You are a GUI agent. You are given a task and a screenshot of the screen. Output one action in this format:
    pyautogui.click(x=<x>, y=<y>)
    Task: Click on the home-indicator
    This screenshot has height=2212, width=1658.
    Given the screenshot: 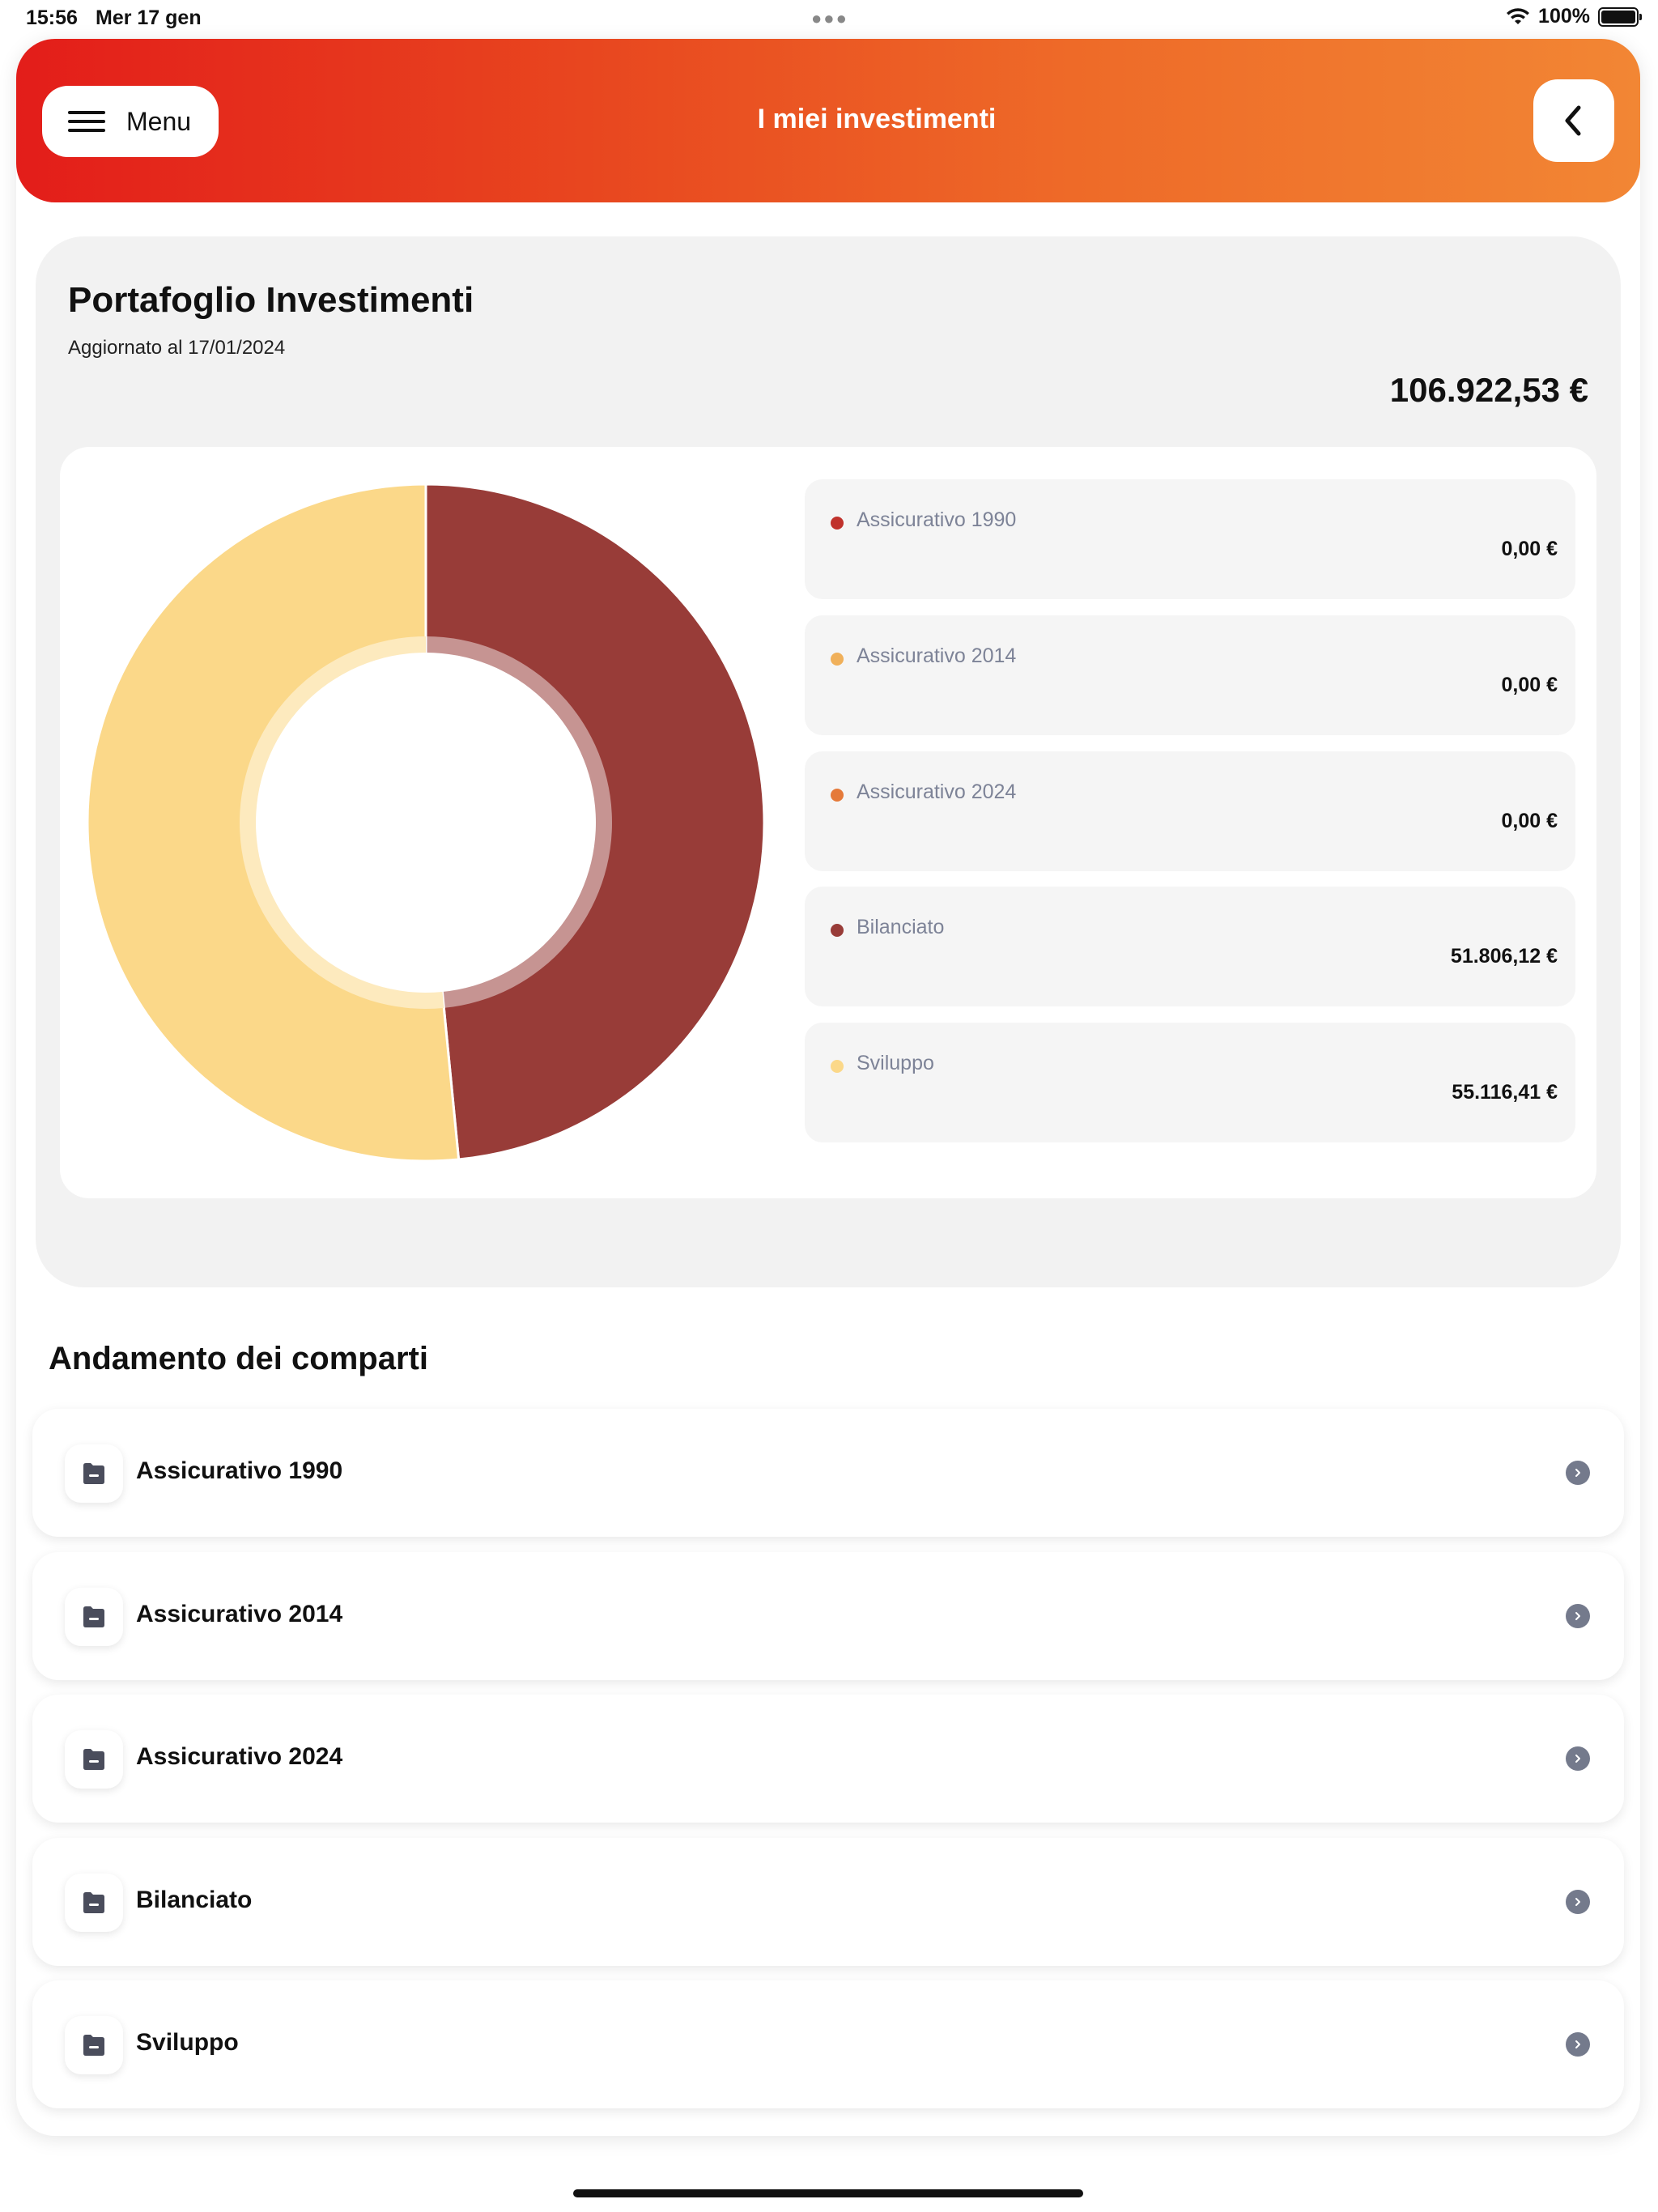 What is the action you would take?
    pyautogui.click(x=828, y=2193)
    